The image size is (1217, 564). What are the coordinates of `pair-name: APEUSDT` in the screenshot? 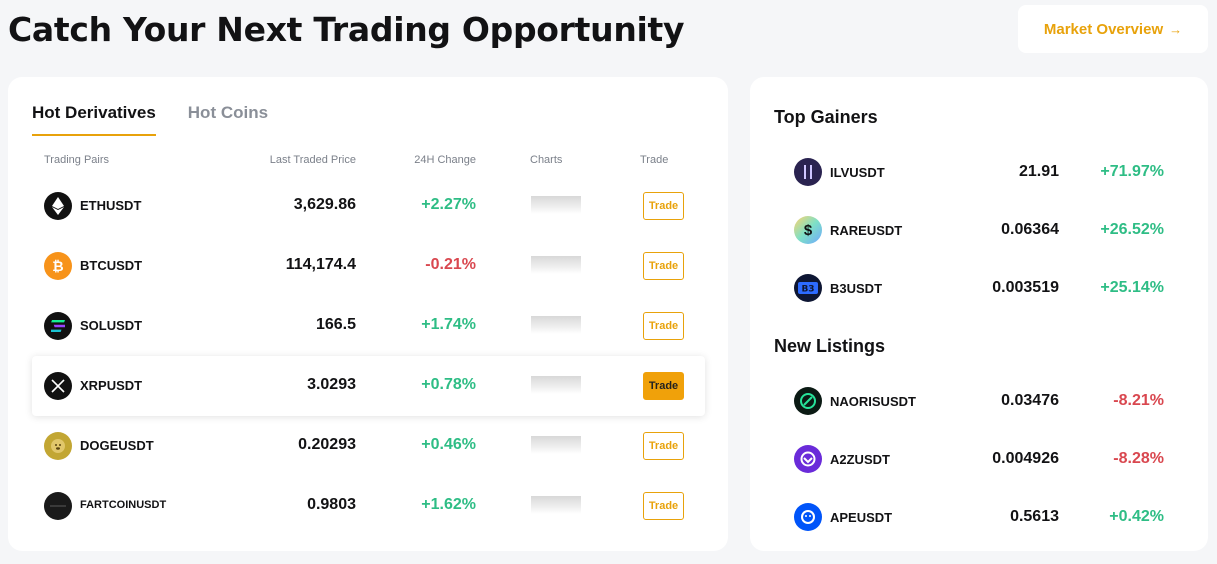 It's located at (861, 517).